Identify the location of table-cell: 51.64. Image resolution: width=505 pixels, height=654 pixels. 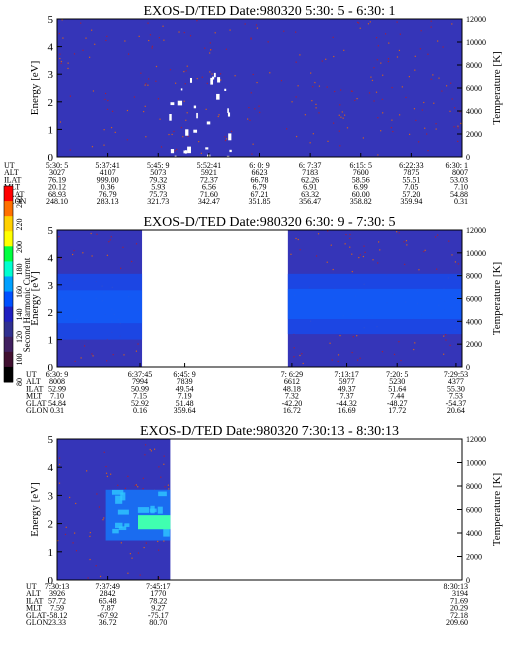
(397, 388).